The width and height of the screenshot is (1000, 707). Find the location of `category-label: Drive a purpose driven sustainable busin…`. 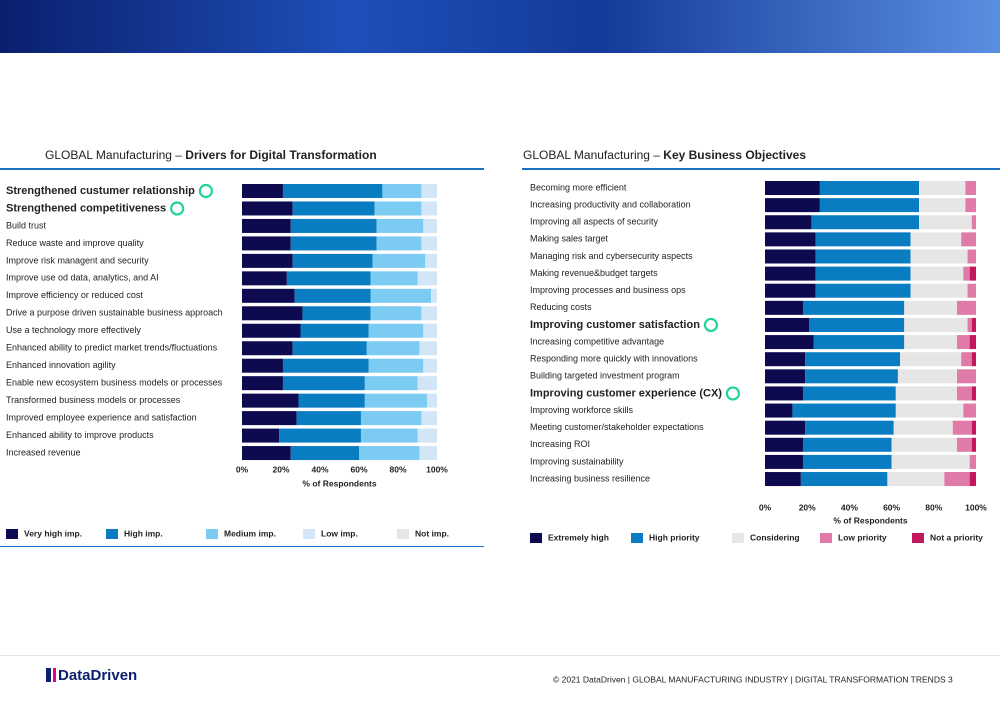

category-label: Drive a purpose driven sustainable busin… is located at coordinates (114, 313).